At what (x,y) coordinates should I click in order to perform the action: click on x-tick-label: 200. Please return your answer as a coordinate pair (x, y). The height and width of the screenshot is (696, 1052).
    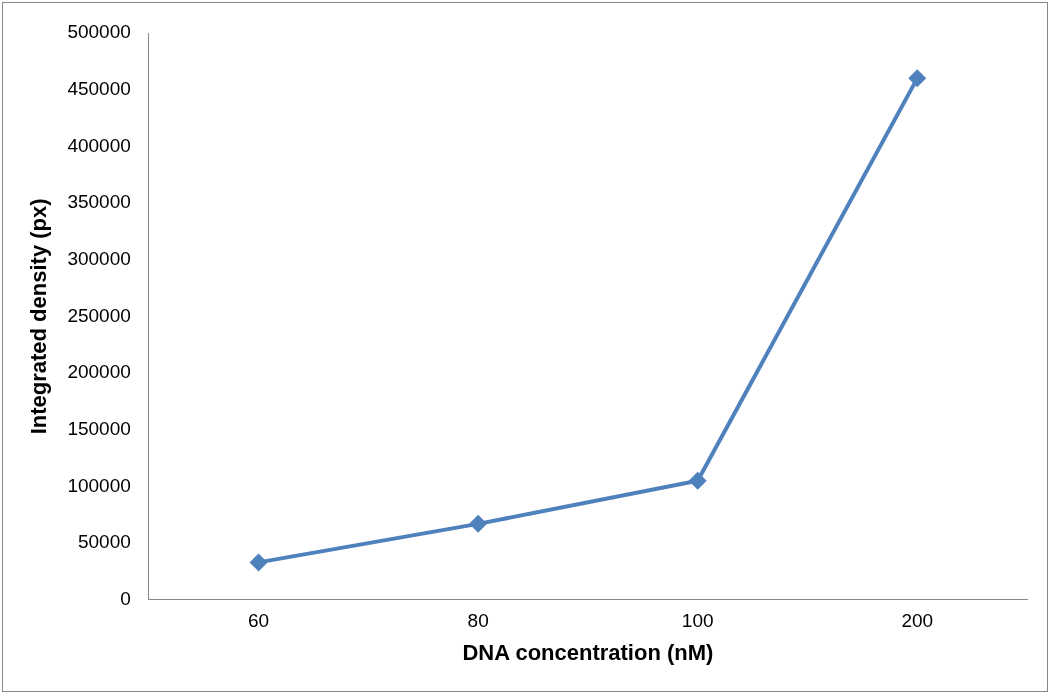
    Looking at the image, I should click on (917, 621).